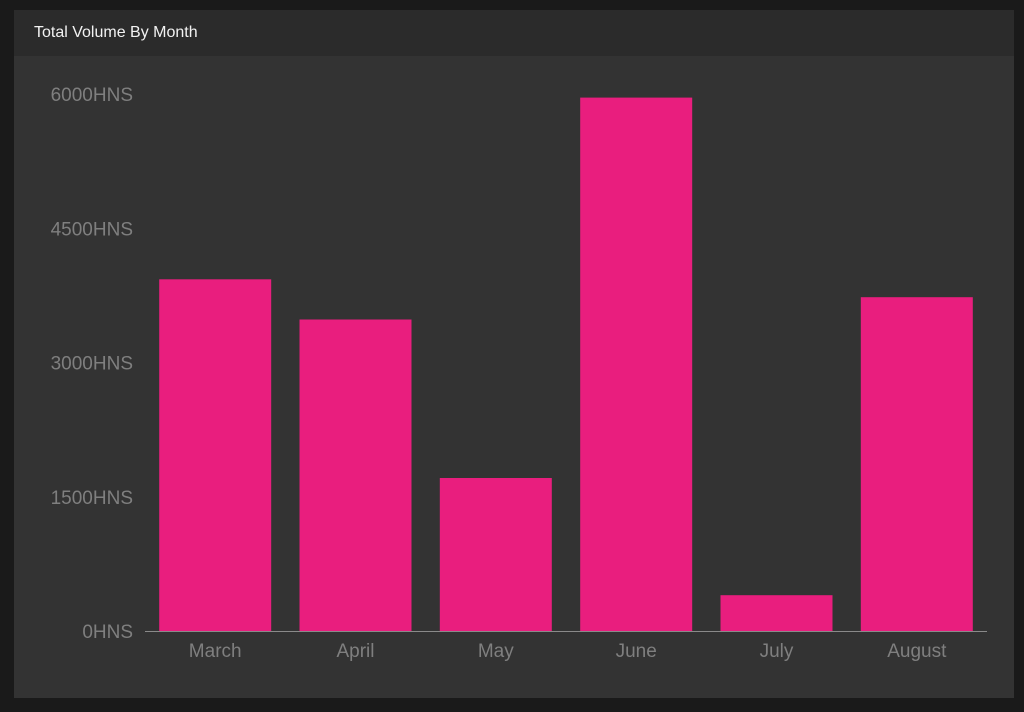  Describe the element at coordinates (495, 554) in the screenshot. I see `bar-may` at that location.